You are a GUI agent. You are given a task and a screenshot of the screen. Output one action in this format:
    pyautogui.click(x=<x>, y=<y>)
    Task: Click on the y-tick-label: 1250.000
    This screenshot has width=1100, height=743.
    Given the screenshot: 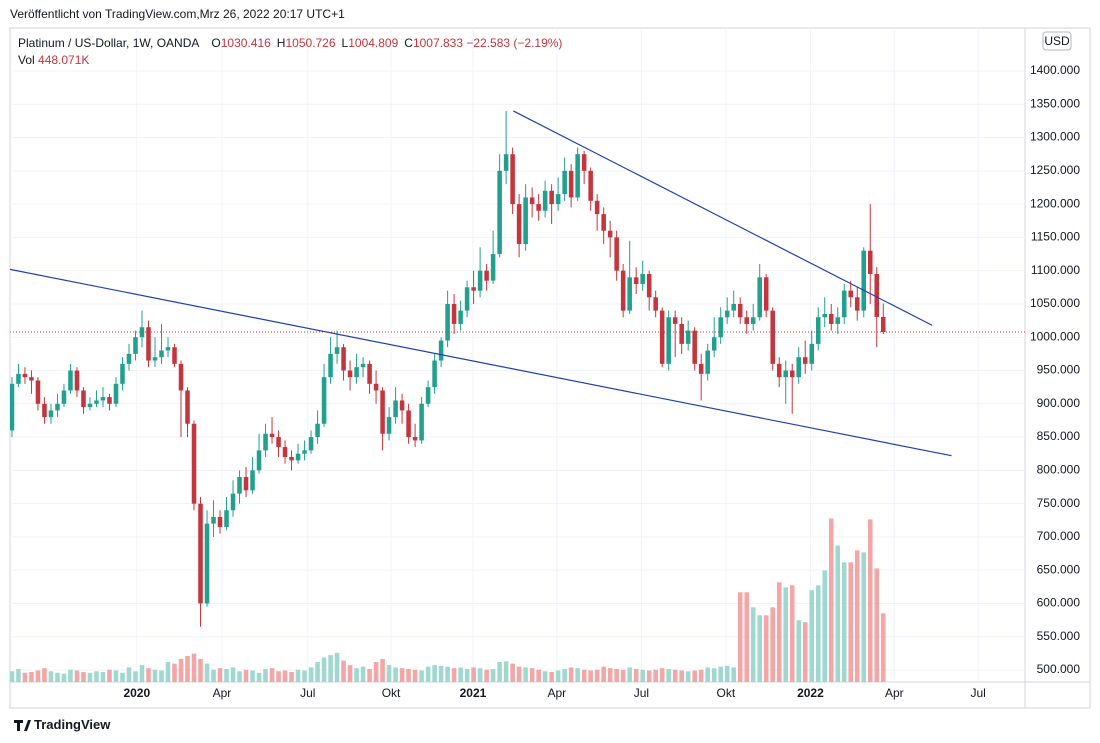 What is the action you would take?
    pyautogui.click(x=1055, y=170)
    